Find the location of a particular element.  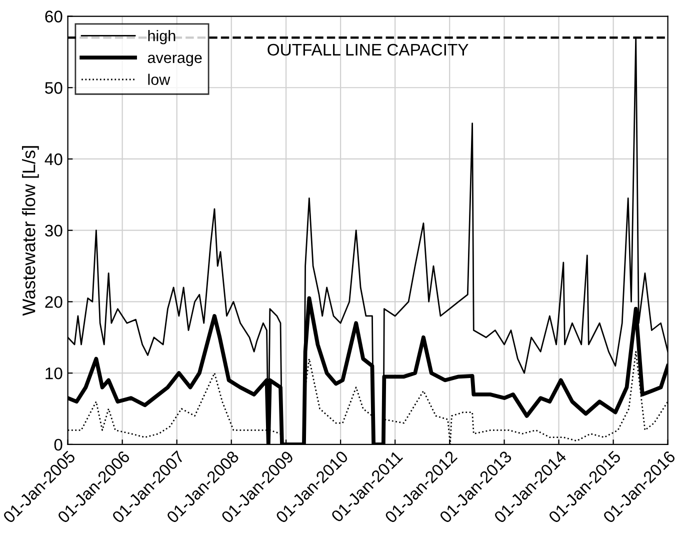

y-tick-label: 60 is located at coordinates (53, 16).